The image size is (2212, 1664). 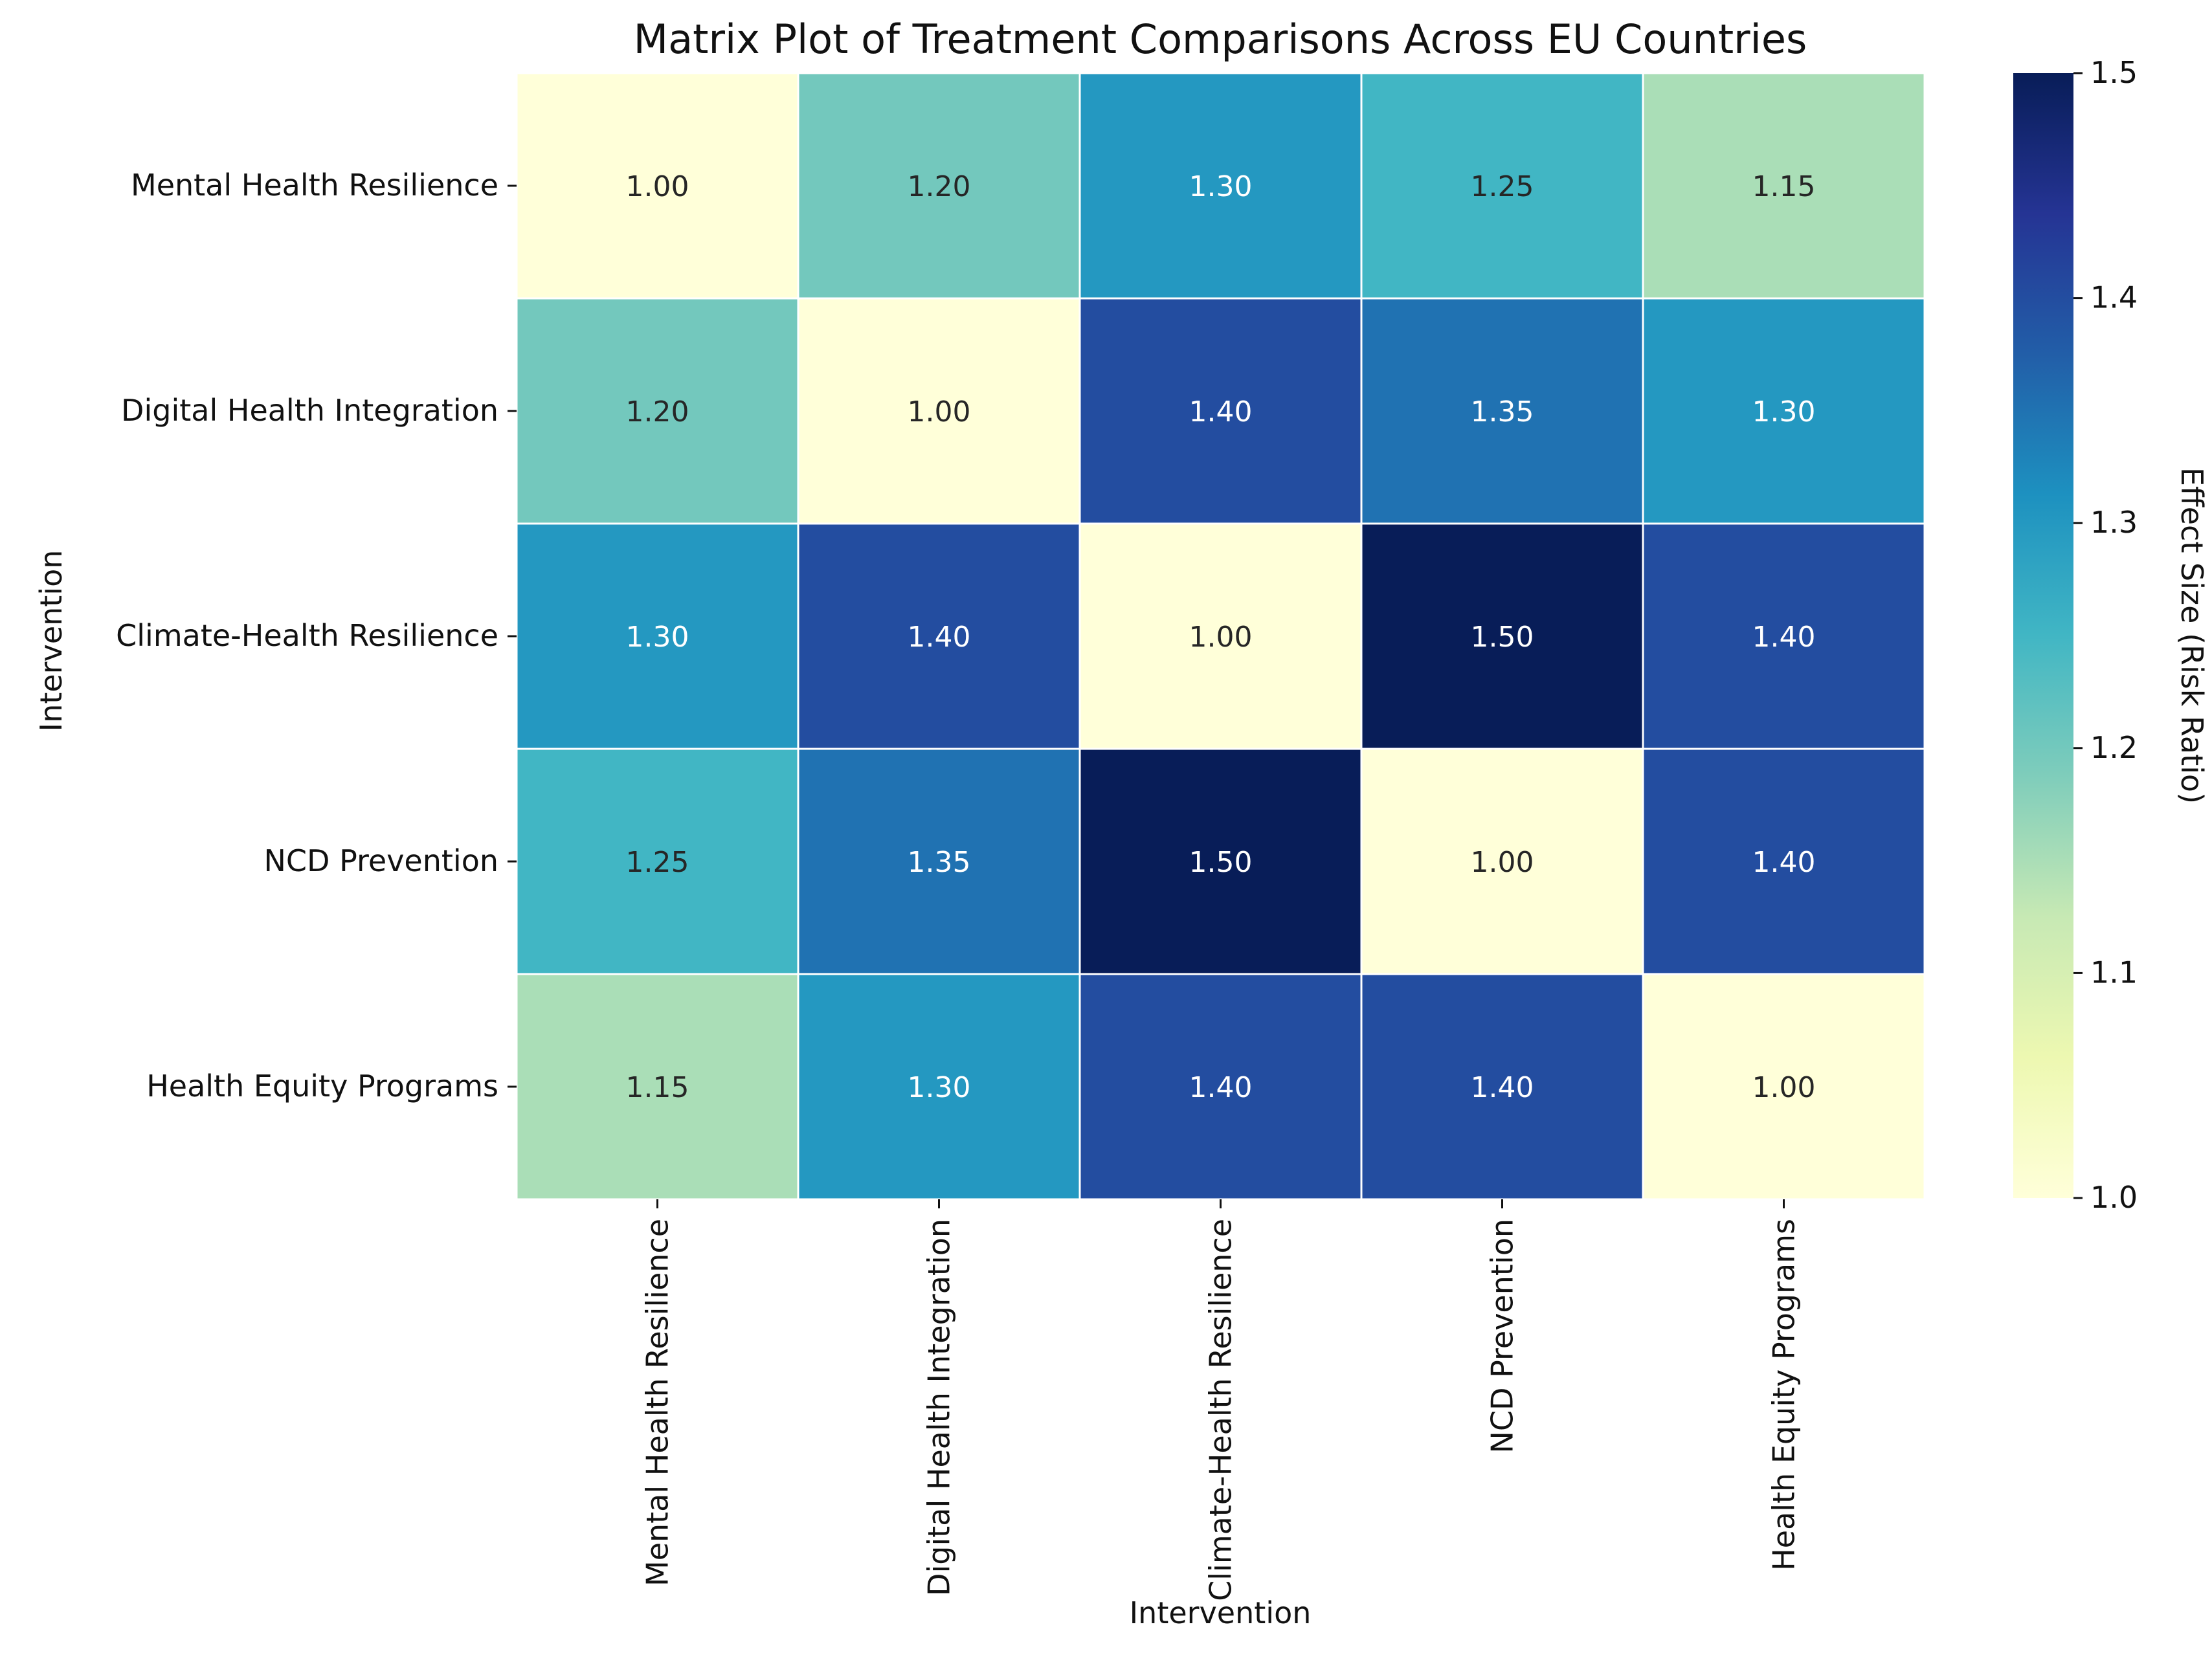 I want to click on x-tick-label: Digital Health Integration, so click(x=940, y=1407).